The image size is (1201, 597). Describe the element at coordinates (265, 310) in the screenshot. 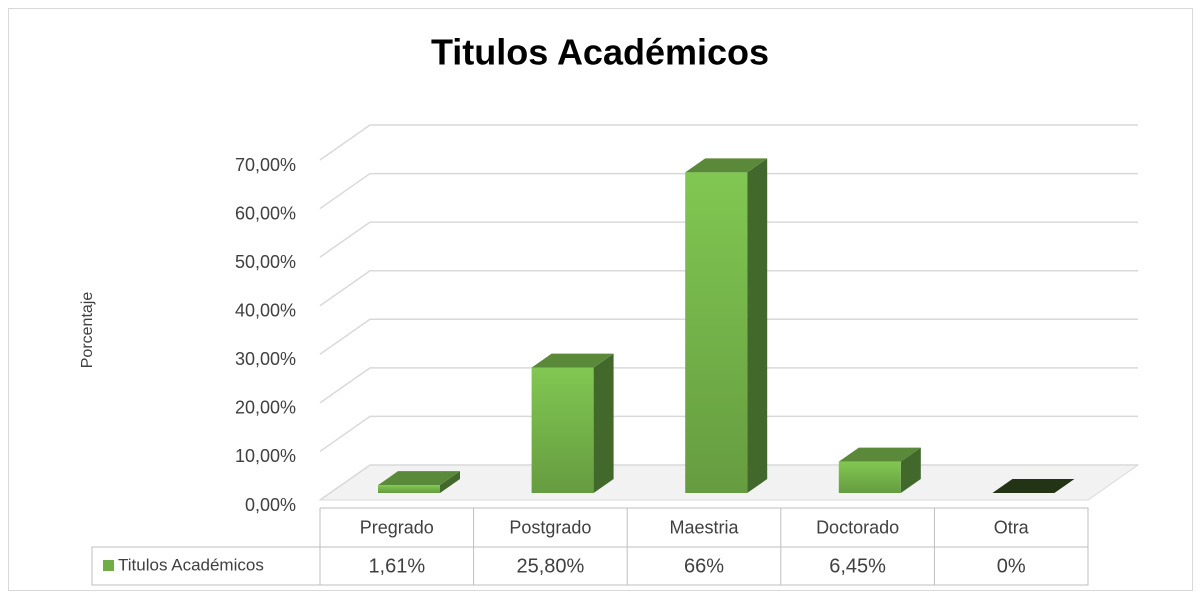

I see `y-tick-label: 40,00%` at that location.